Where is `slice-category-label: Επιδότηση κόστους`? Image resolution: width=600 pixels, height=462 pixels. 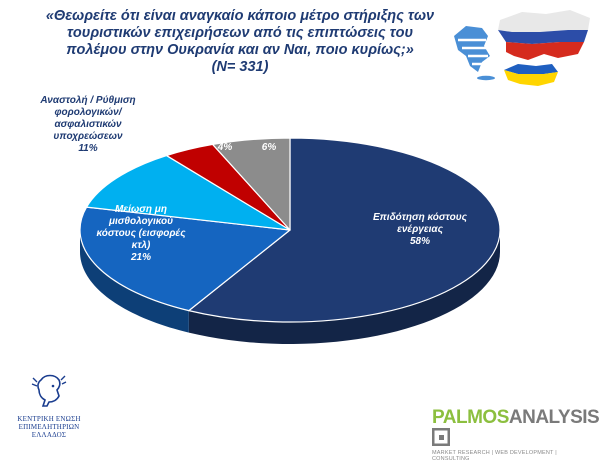 slice-category-label: Επιδότηση κόστους is located at coordinates (420, 217).